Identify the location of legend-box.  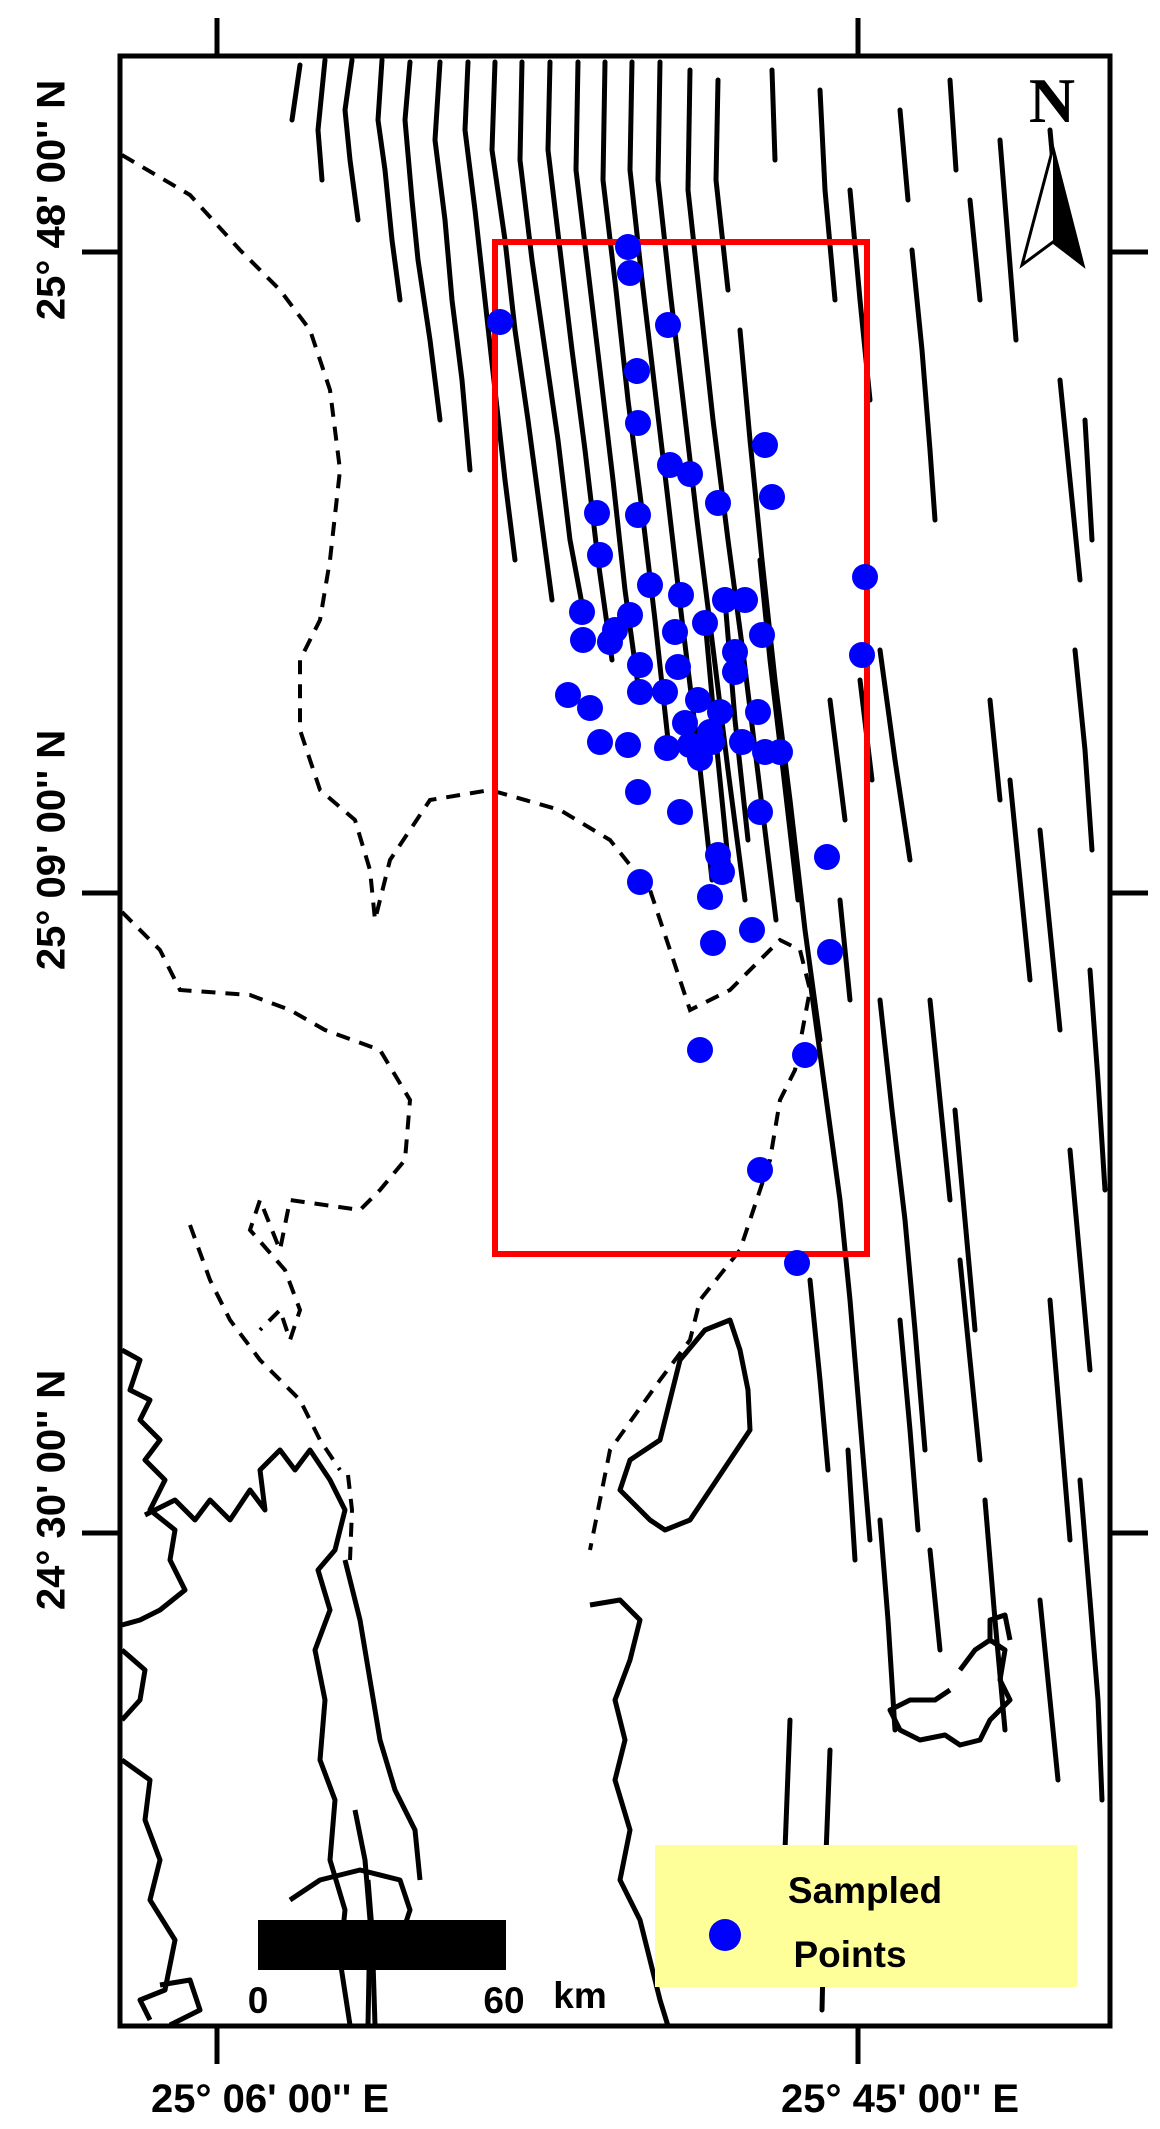
(866, 1916).